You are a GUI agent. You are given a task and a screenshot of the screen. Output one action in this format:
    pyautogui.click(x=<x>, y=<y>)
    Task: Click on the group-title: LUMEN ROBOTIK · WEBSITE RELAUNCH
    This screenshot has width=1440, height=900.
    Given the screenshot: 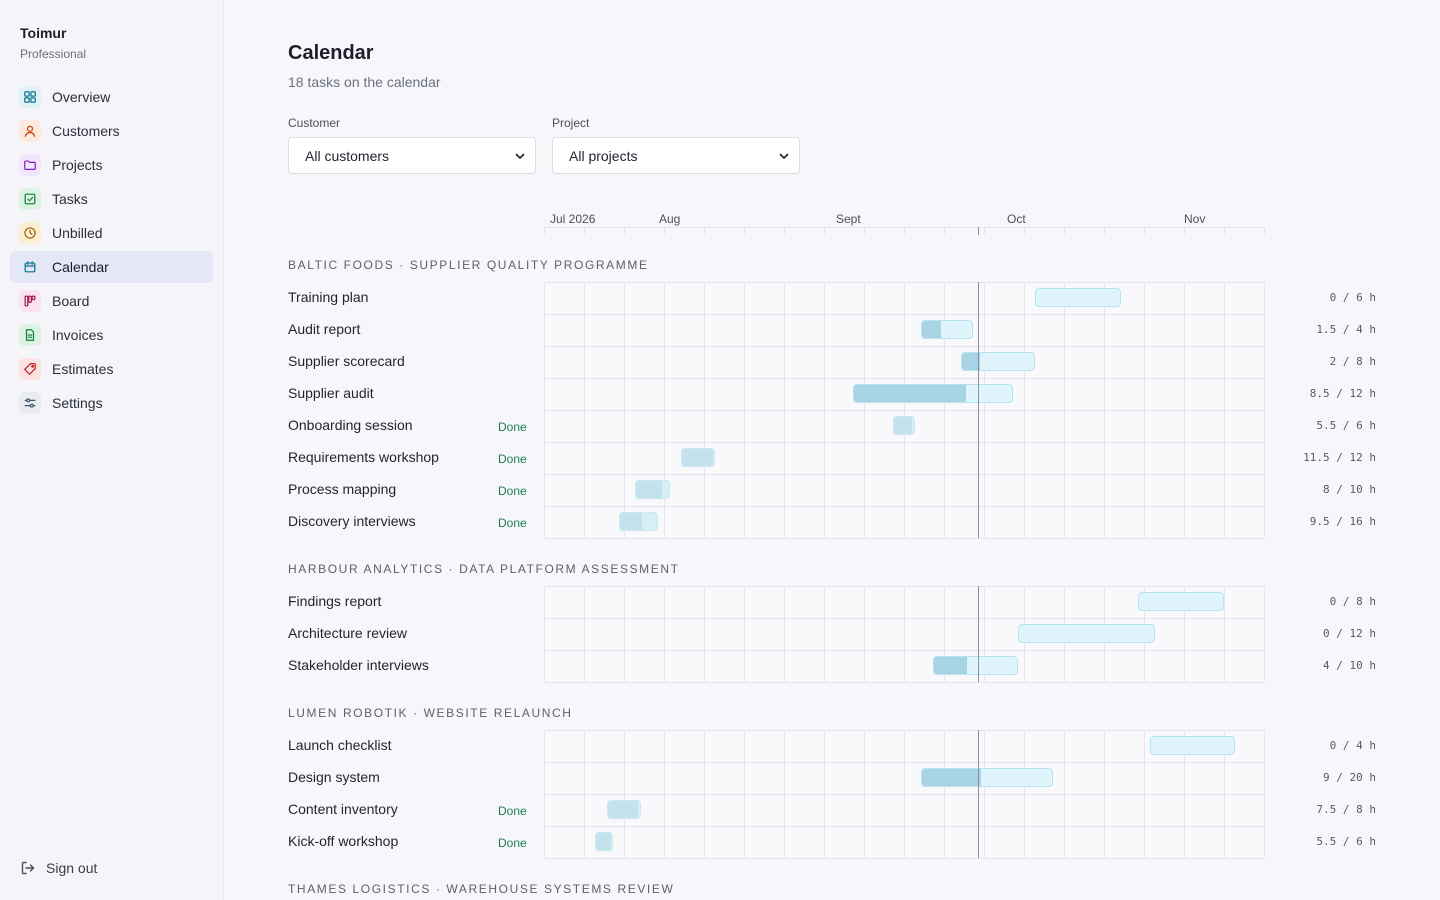 What is the action you would take?
    pyautogui.click(x=430, y=713)
    